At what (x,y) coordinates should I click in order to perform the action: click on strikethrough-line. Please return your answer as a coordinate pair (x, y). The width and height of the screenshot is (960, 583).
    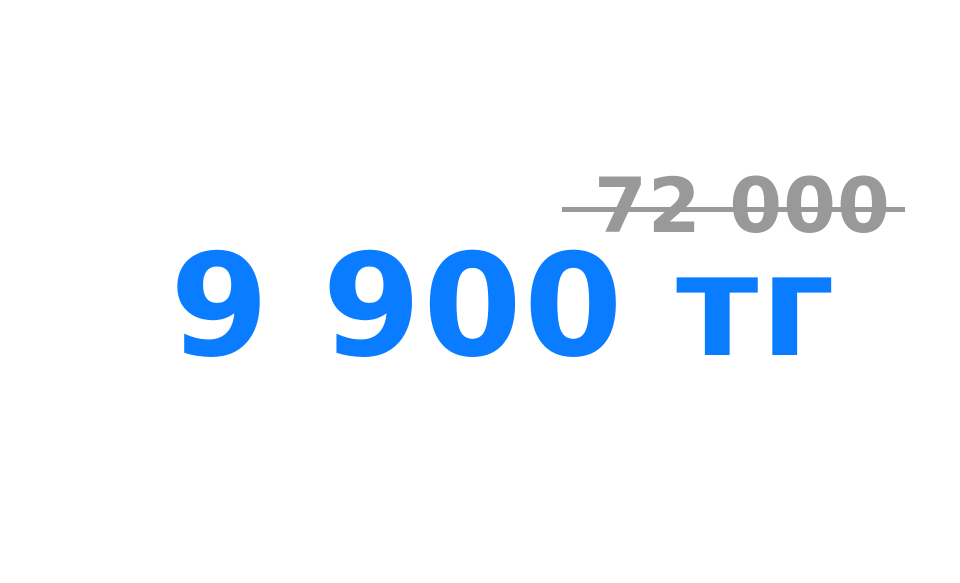
    Looking at the image, I should click on (733, 209).